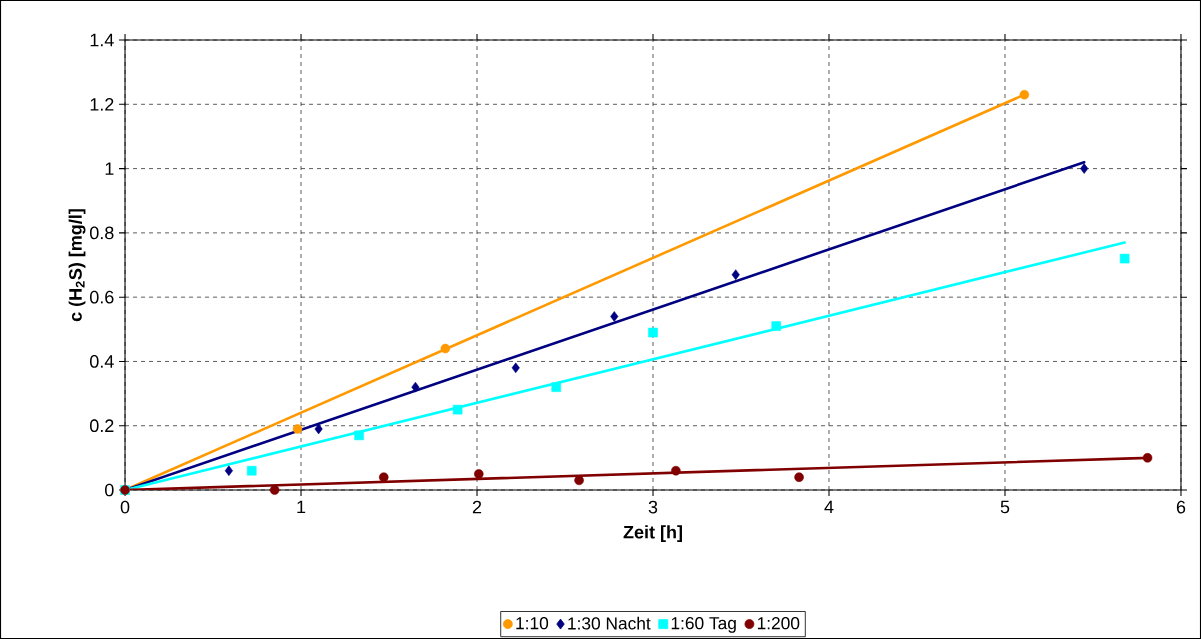  Describe the element at coordinates (102, 233) in the screenshot. I see `y-tick-label: 0.8` at that location.